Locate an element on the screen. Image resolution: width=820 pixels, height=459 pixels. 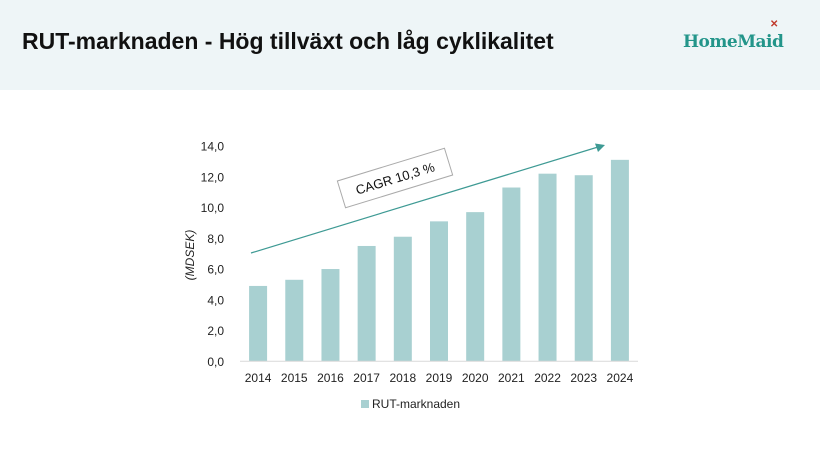
legend-swatch is located at coordinates (365, 404).